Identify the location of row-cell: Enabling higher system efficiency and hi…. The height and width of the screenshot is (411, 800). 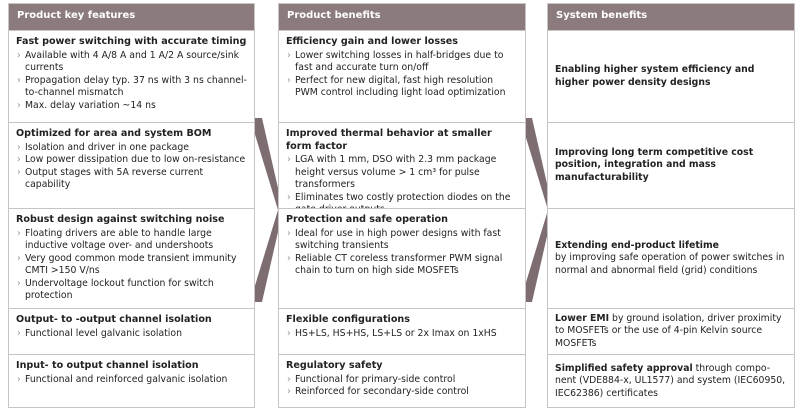
(671, 76).